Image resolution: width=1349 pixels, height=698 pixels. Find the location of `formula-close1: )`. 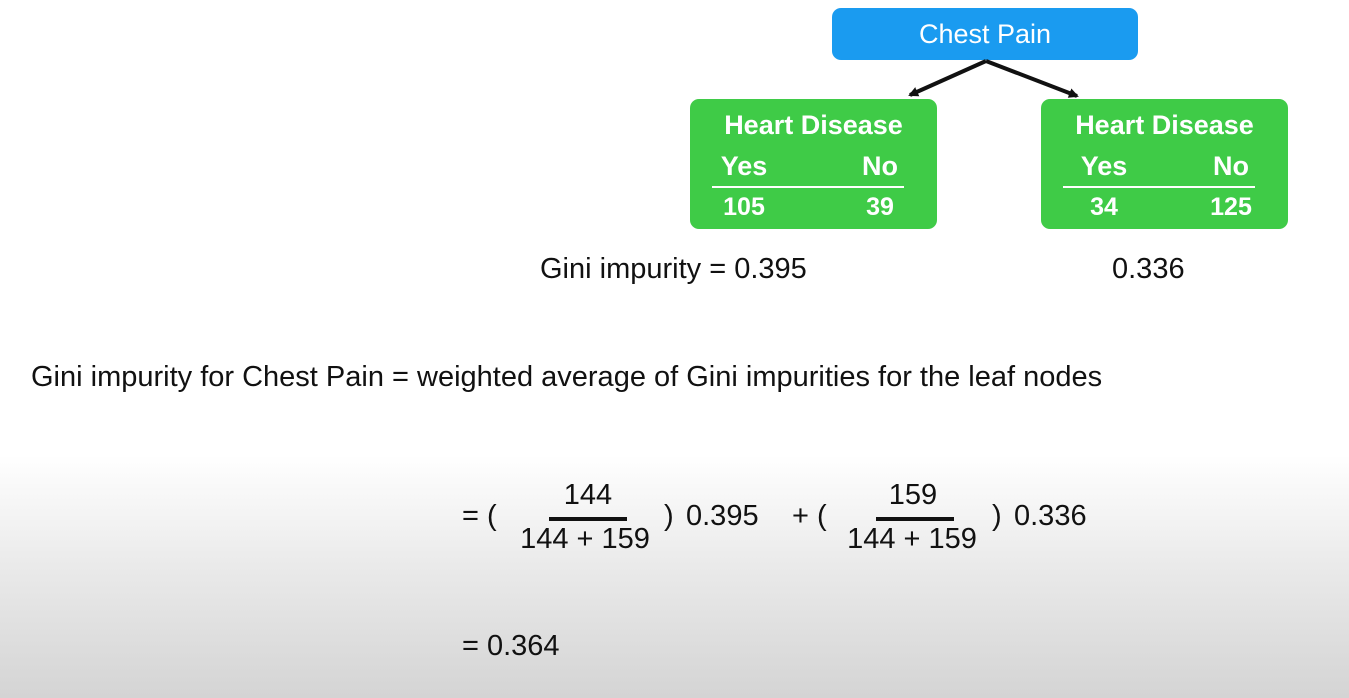

formula-close1: ) is located at coordinates (669, 516).